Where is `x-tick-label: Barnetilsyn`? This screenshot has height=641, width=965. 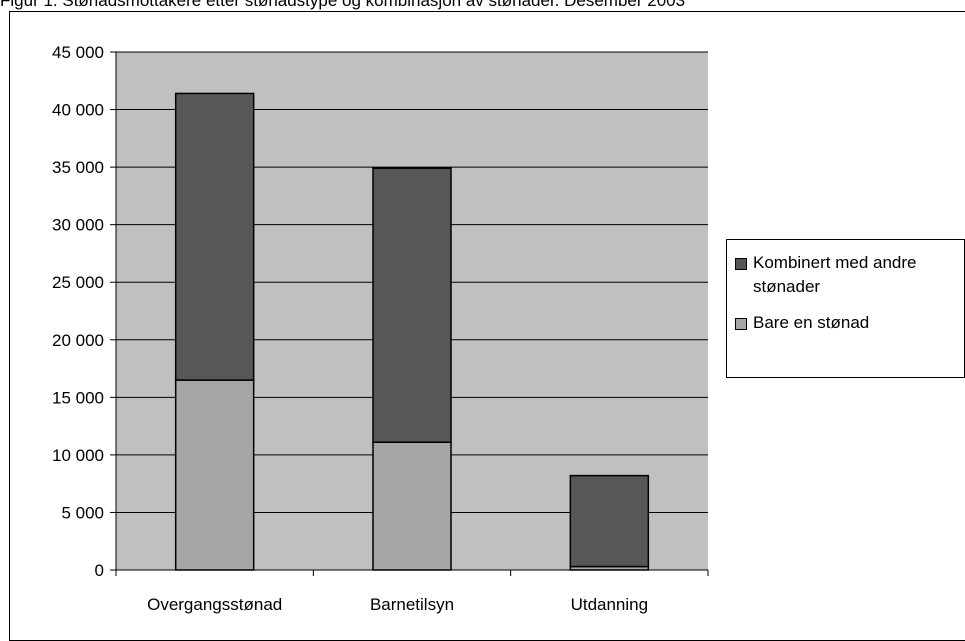 x-tick-label: Barnetilsyn is located at coordinates (412, 604).